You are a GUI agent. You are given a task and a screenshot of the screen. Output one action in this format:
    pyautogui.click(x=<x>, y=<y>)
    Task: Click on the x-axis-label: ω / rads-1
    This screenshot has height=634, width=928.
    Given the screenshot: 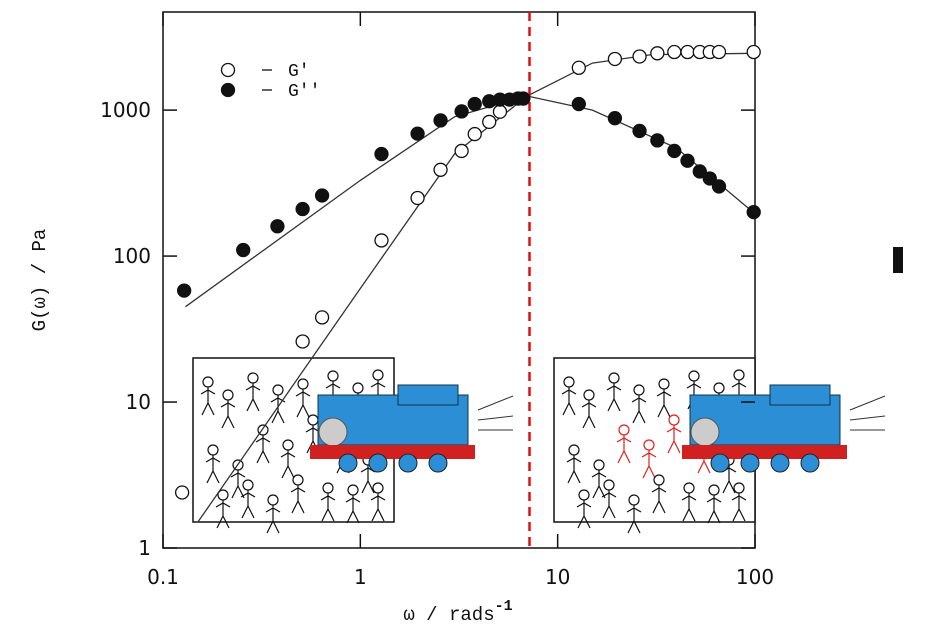 What is the action you would take?
    pyautogui.click(x=457, y=612)
    